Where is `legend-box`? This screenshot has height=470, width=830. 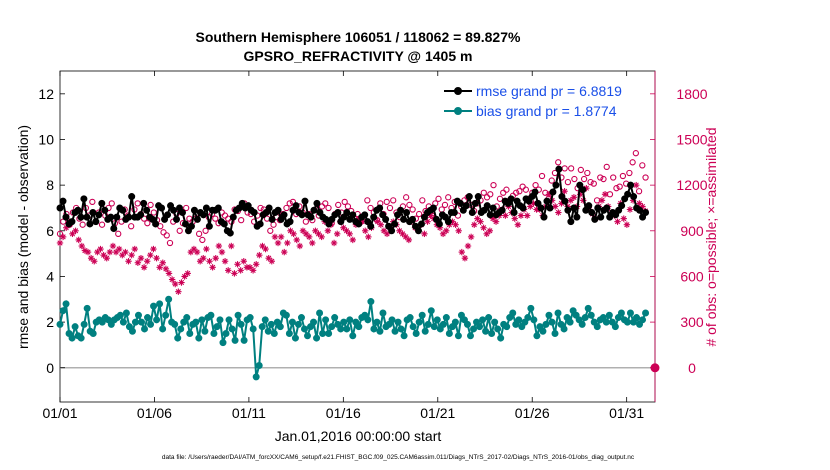
legend-box is located at coordinates (545, 98).